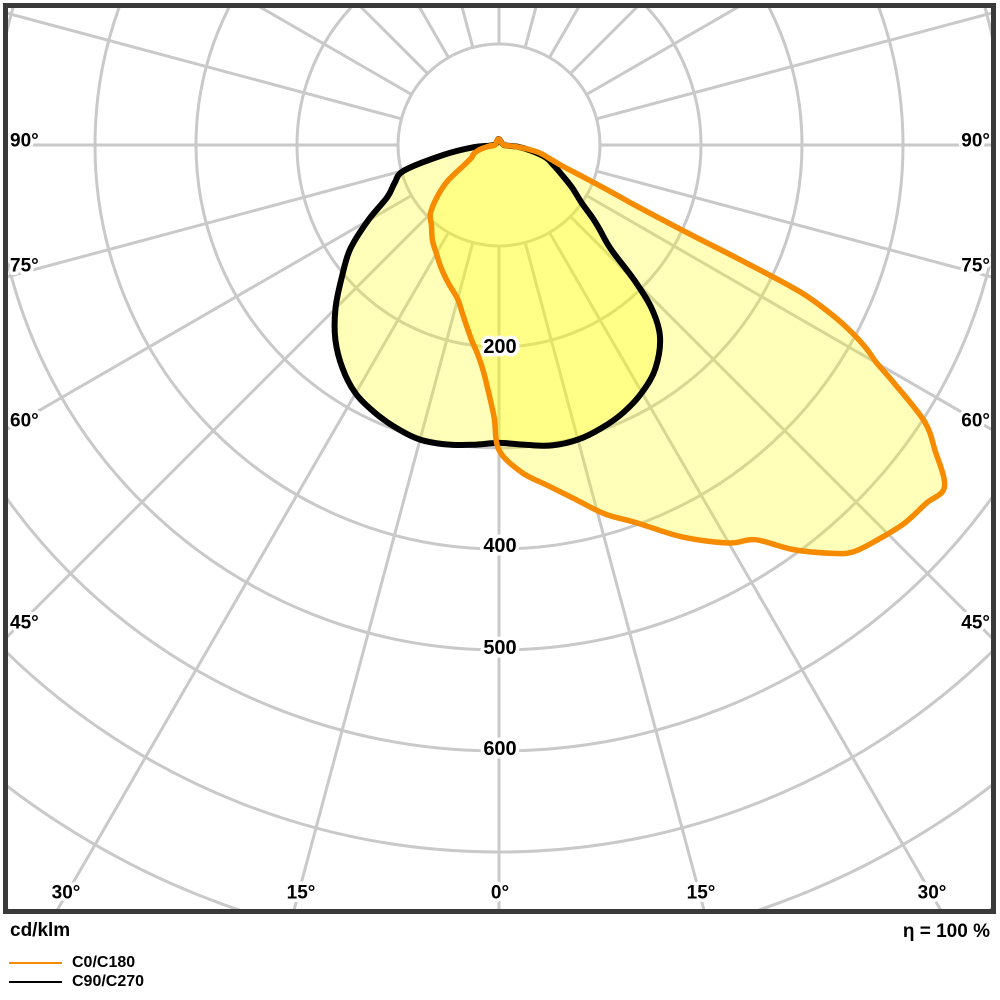 This screenshot has height=1000, width=1000. I want to click on legend: C0/C180 C90/C270, so click(76, 972).